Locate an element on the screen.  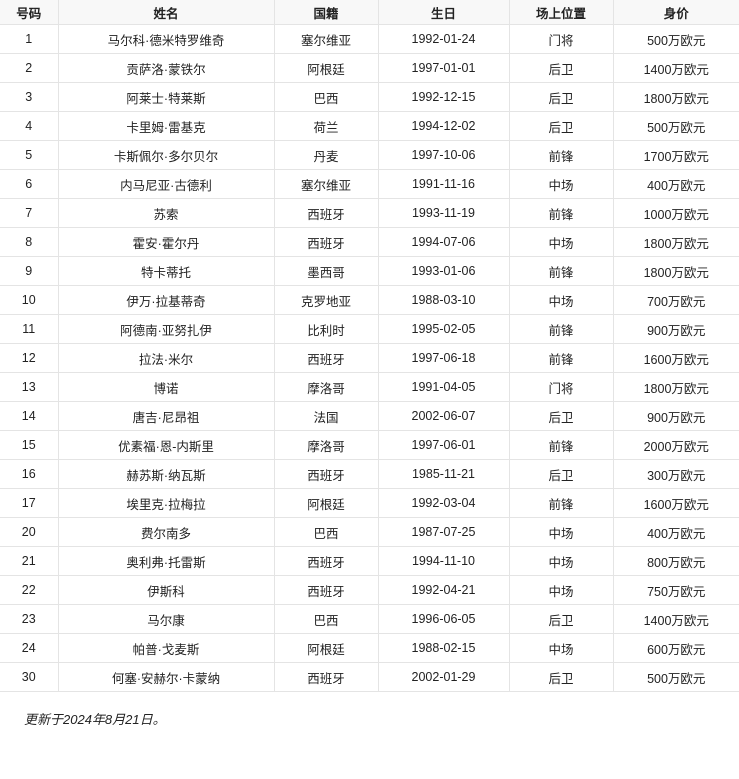
cell-birthday: 1991-11-16 is located at coordinates (443, 184).